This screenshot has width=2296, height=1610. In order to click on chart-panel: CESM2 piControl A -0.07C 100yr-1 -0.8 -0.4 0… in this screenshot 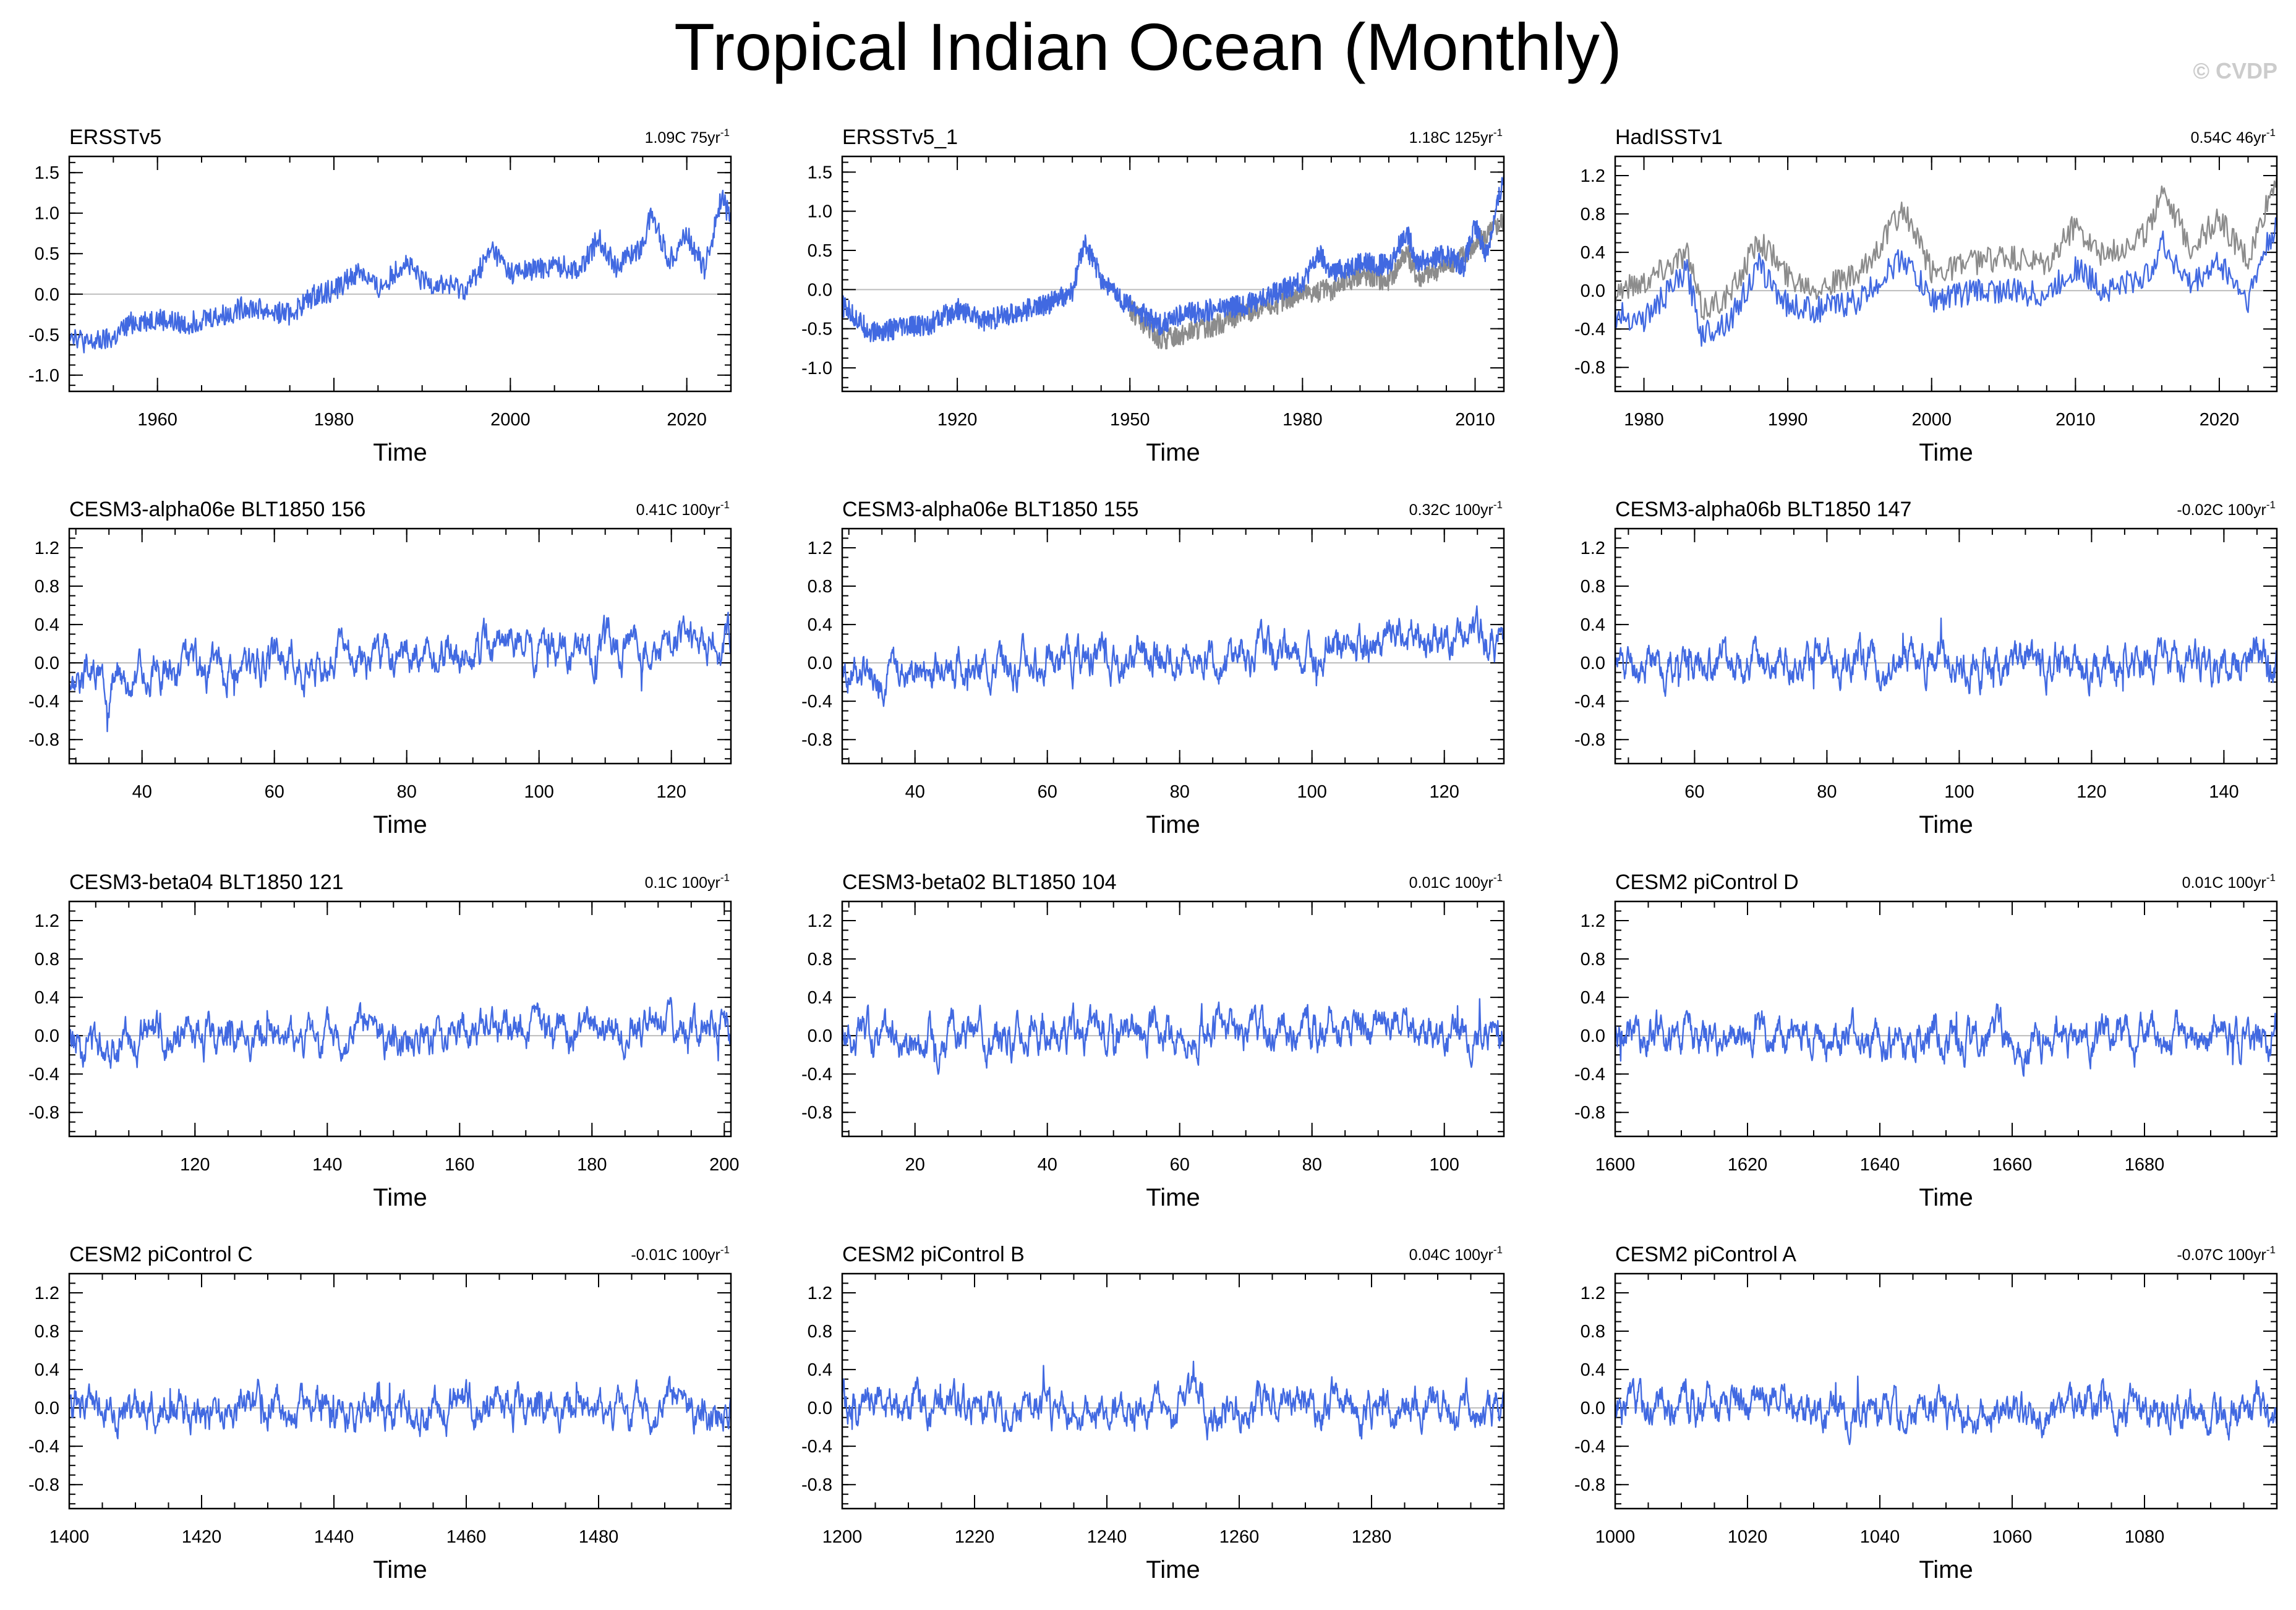, I will do `click(1926, 1413)`.